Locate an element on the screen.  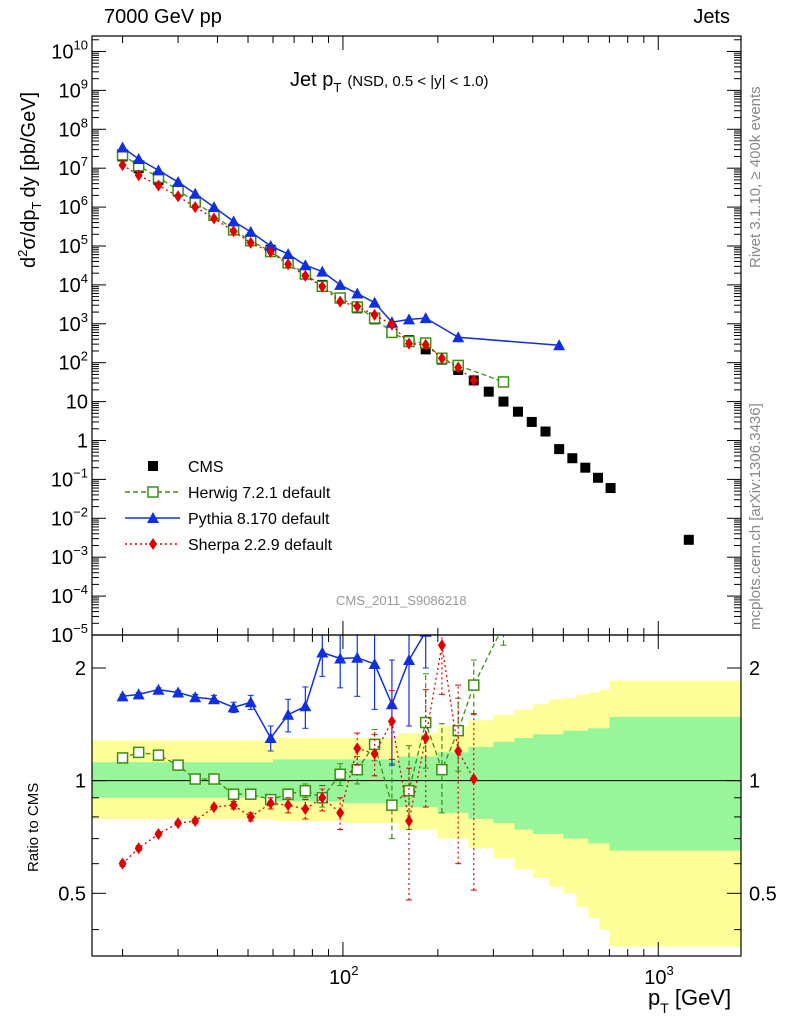
y-tick-exp: 2 is located at coordinates (84, 356).